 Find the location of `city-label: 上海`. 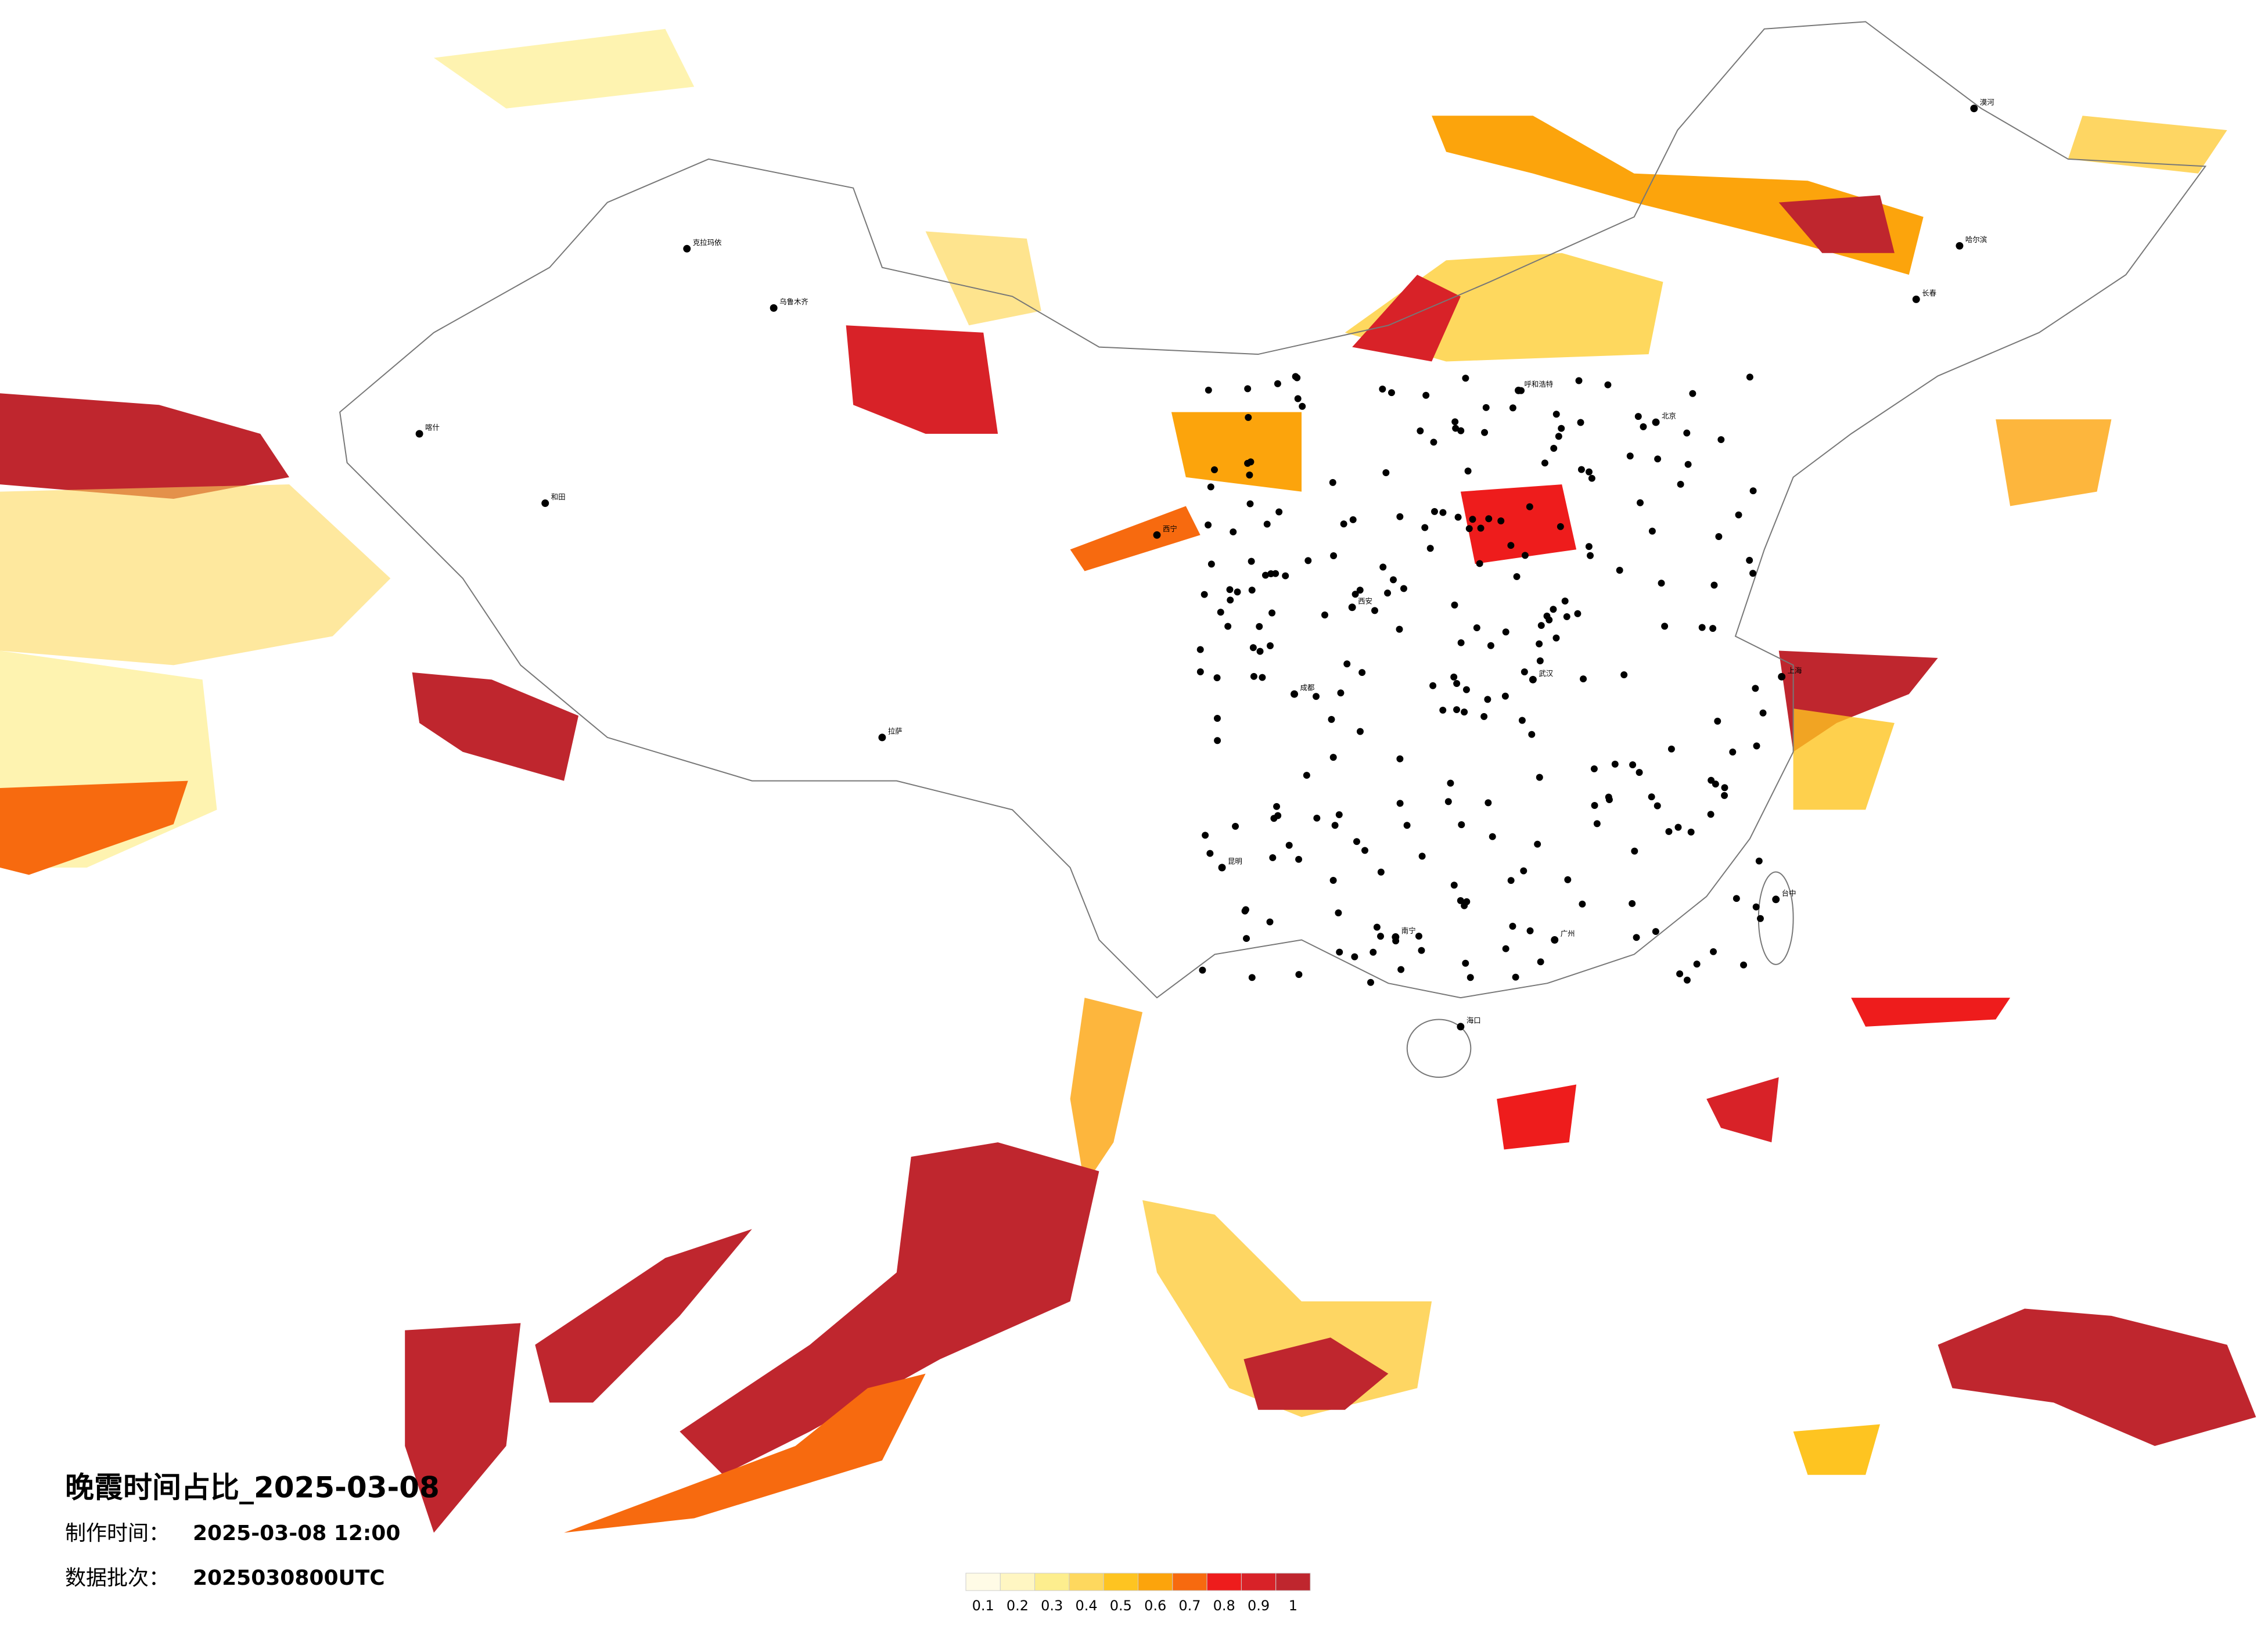

city-label: 上海 is located at coordinates (1795, 670).